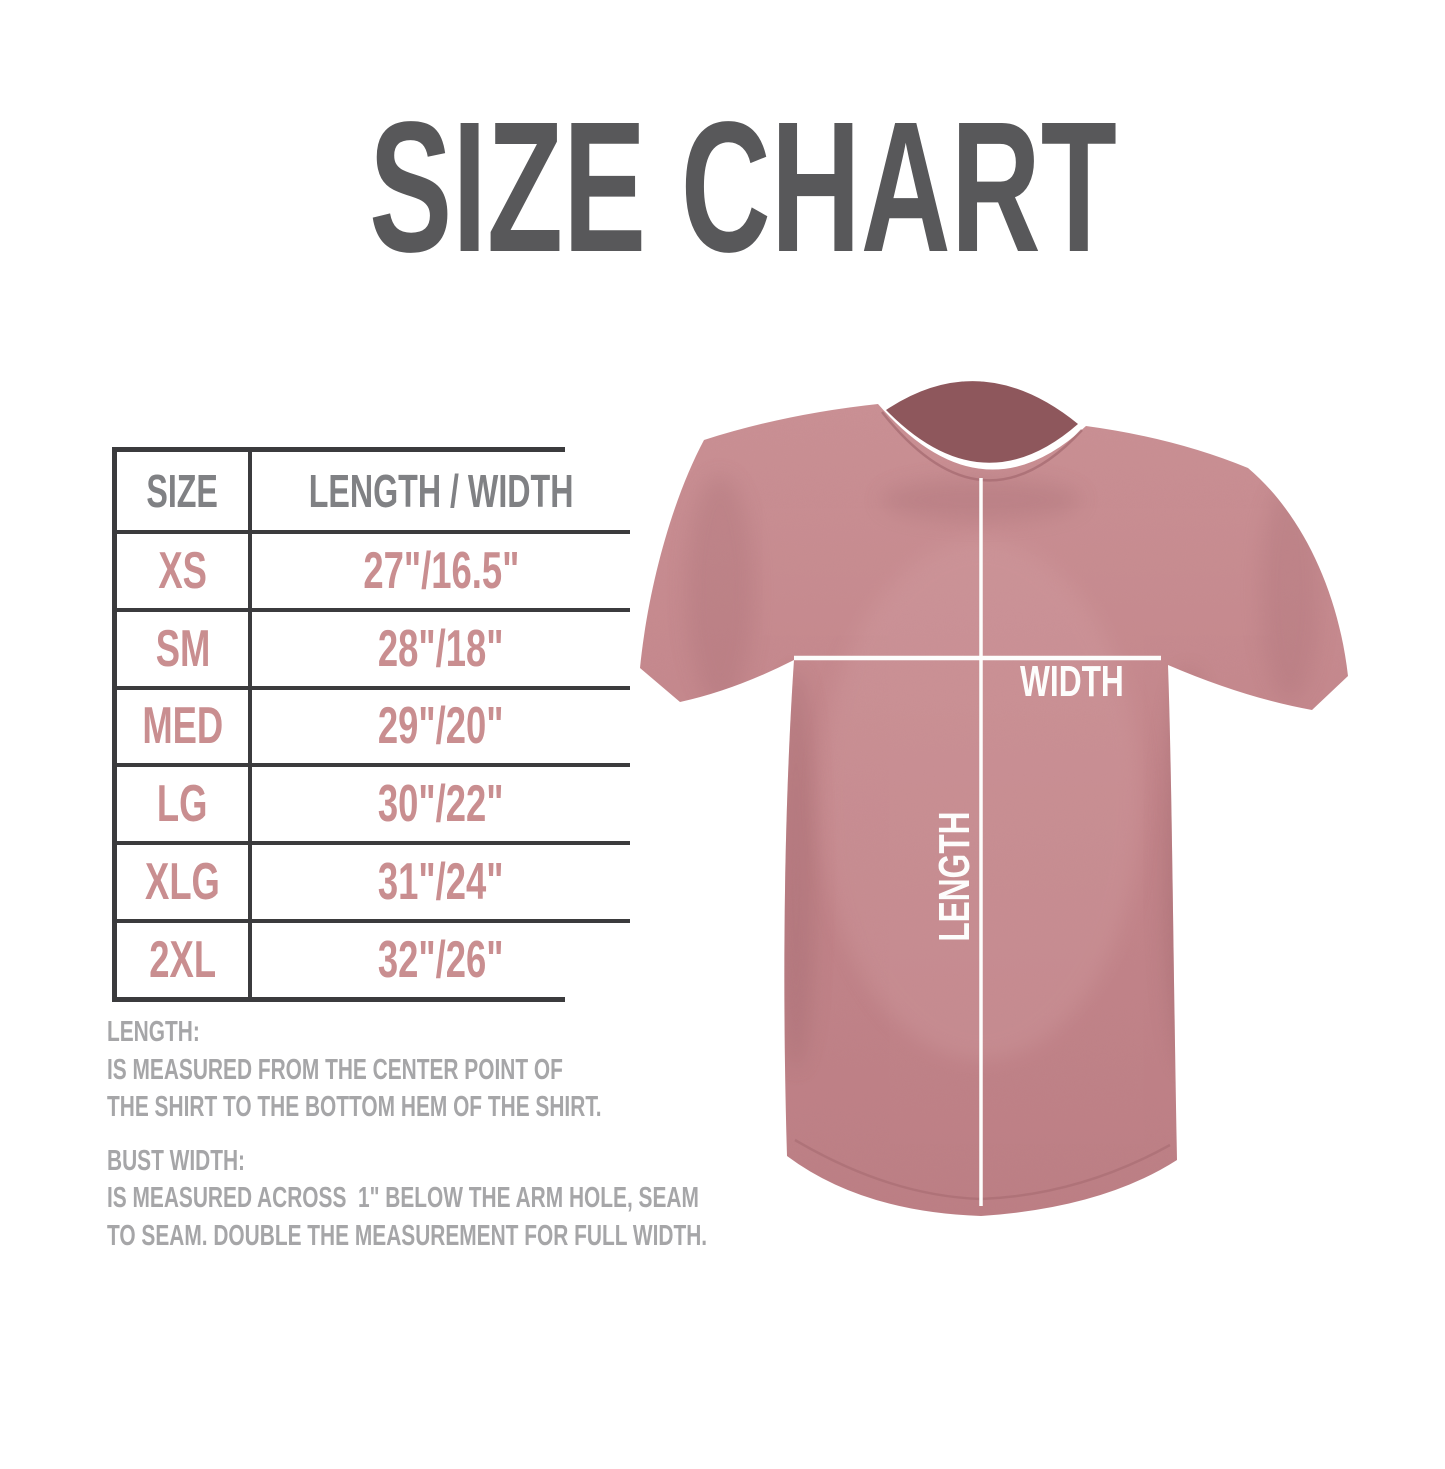 This screenshot has width=1445, height=1469. Describe the element at coordinates (184, 491) in the screenshot. I see `table-header-size: SIZE` at that location.